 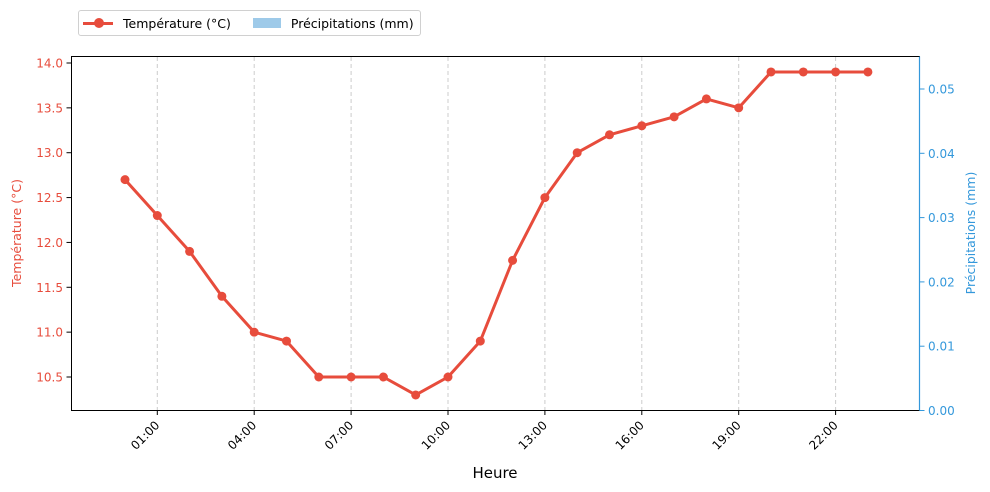 I want to click on y-tick-label: 11.0, so click(x=49, y=333).